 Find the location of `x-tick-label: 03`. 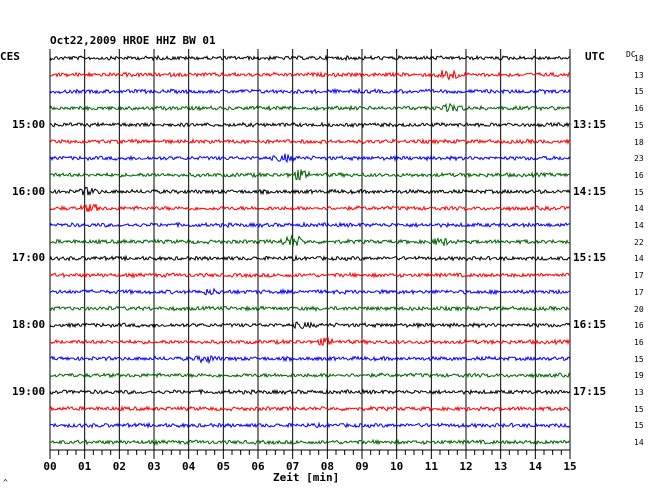

x-tick-label: 03 is located at coordinates (153, 466).